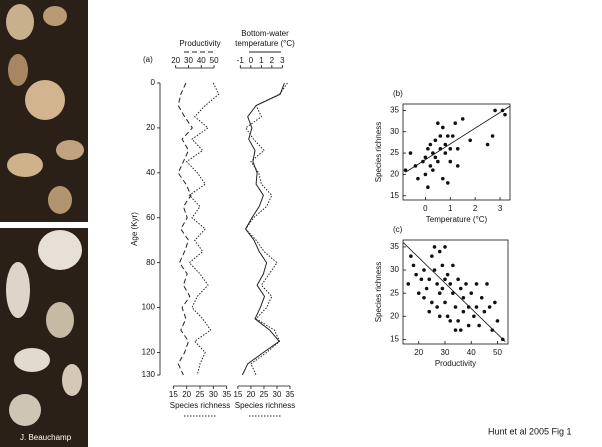 Image resolution: width=602 pixels, height=447 pixels. Describe the element at coordinates (290, 394) in the screenshot. I see `x-tick-label: 35` at that location.